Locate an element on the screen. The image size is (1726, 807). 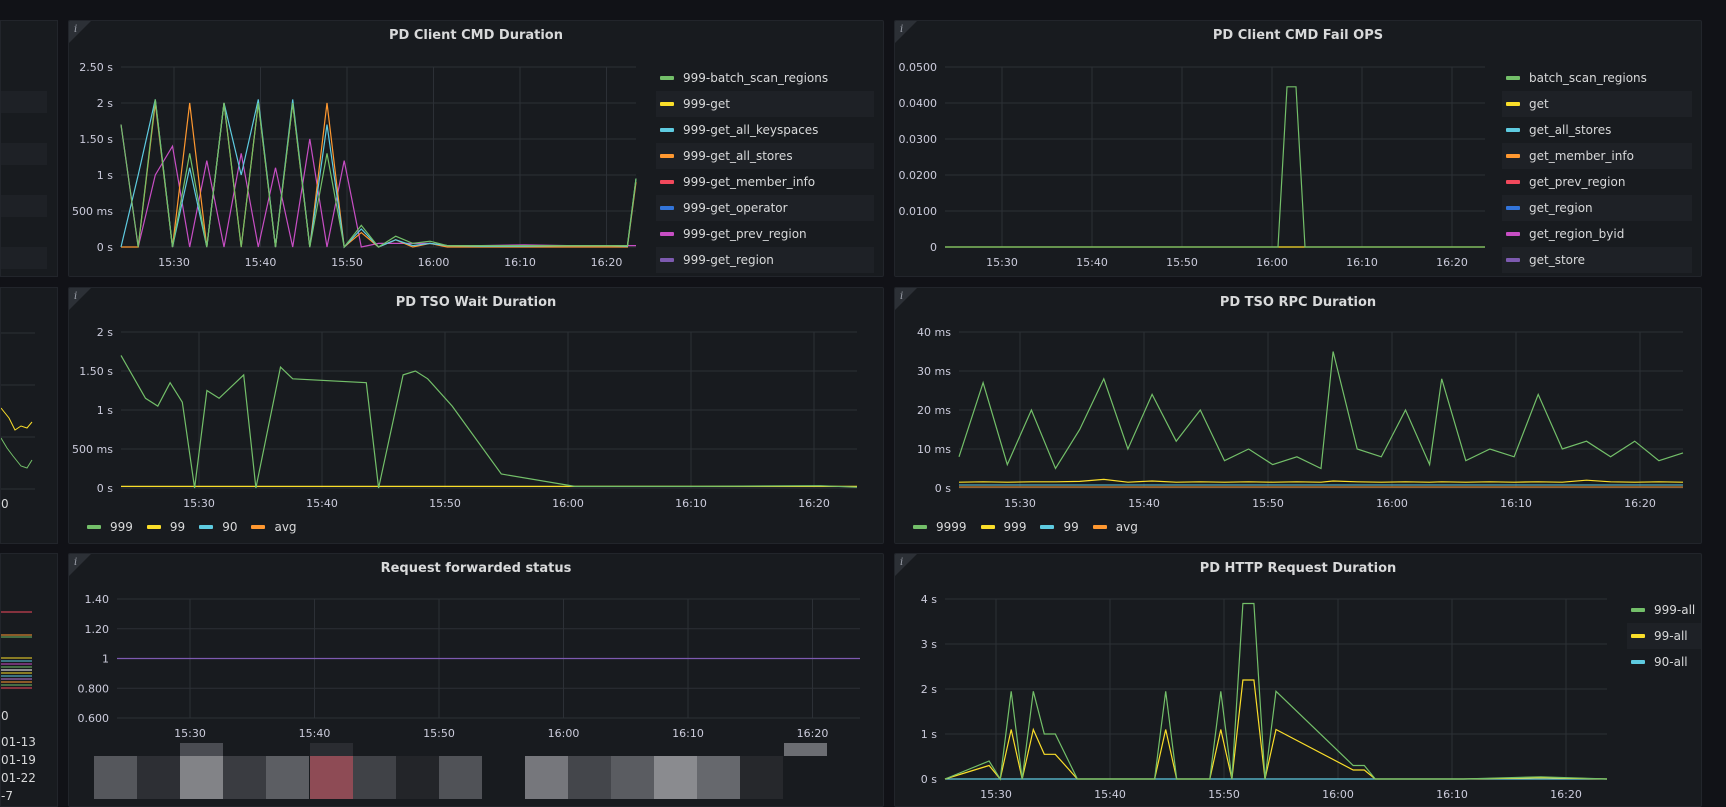
y-tick-label: 0.800 is located at coordinates (94, 688).